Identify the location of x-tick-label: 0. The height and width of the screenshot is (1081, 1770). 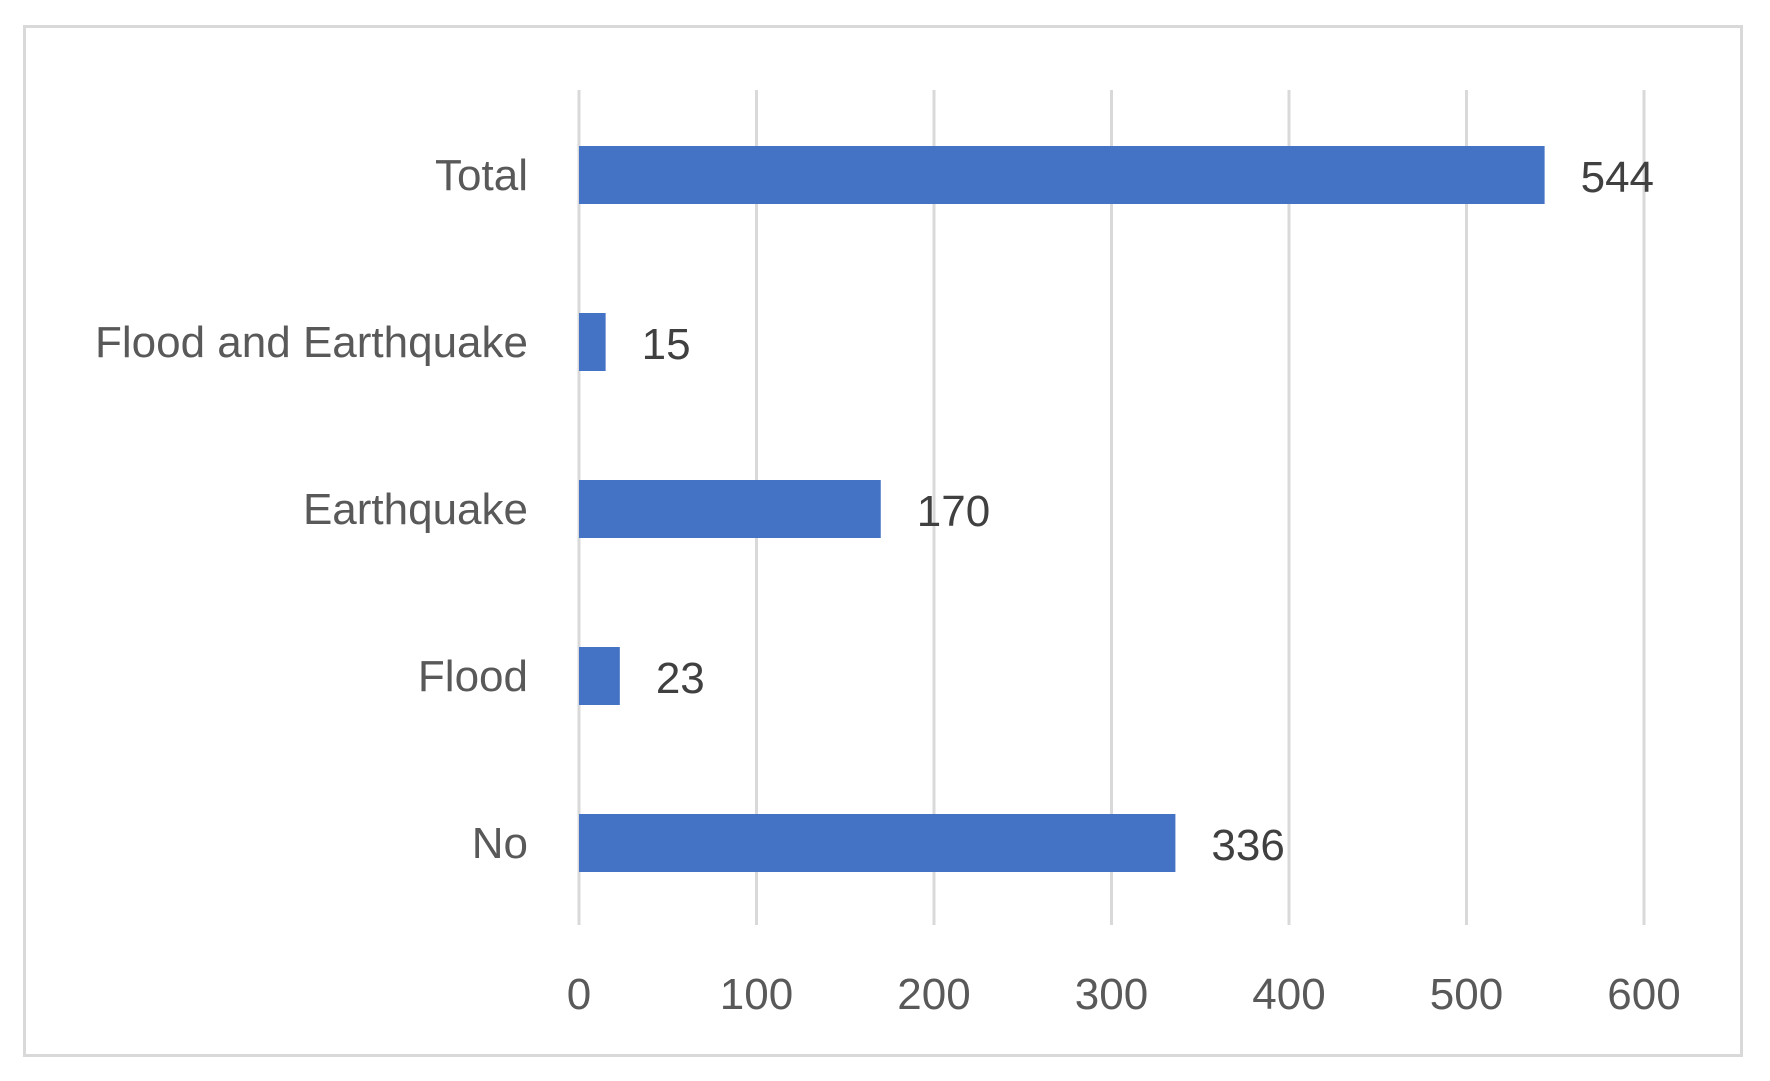
(579, 994).